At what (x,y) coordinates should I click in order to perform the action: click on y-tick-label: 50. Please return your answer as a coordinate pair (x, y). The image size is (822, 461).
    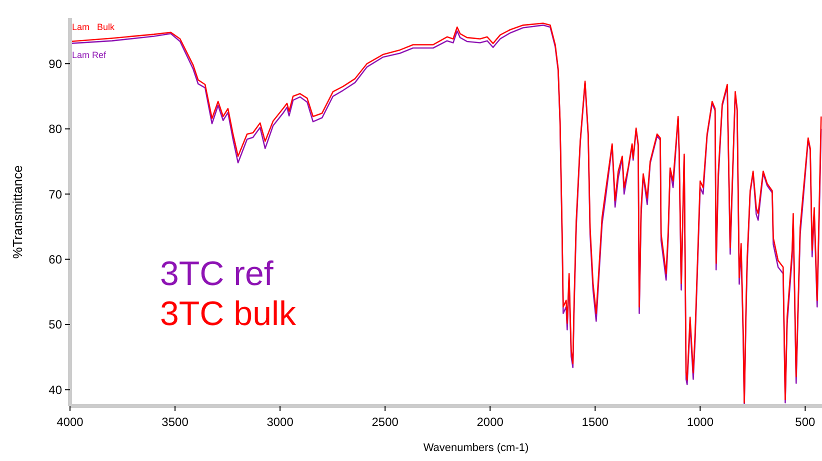
    Looking at the image, I should click on (55, 325).